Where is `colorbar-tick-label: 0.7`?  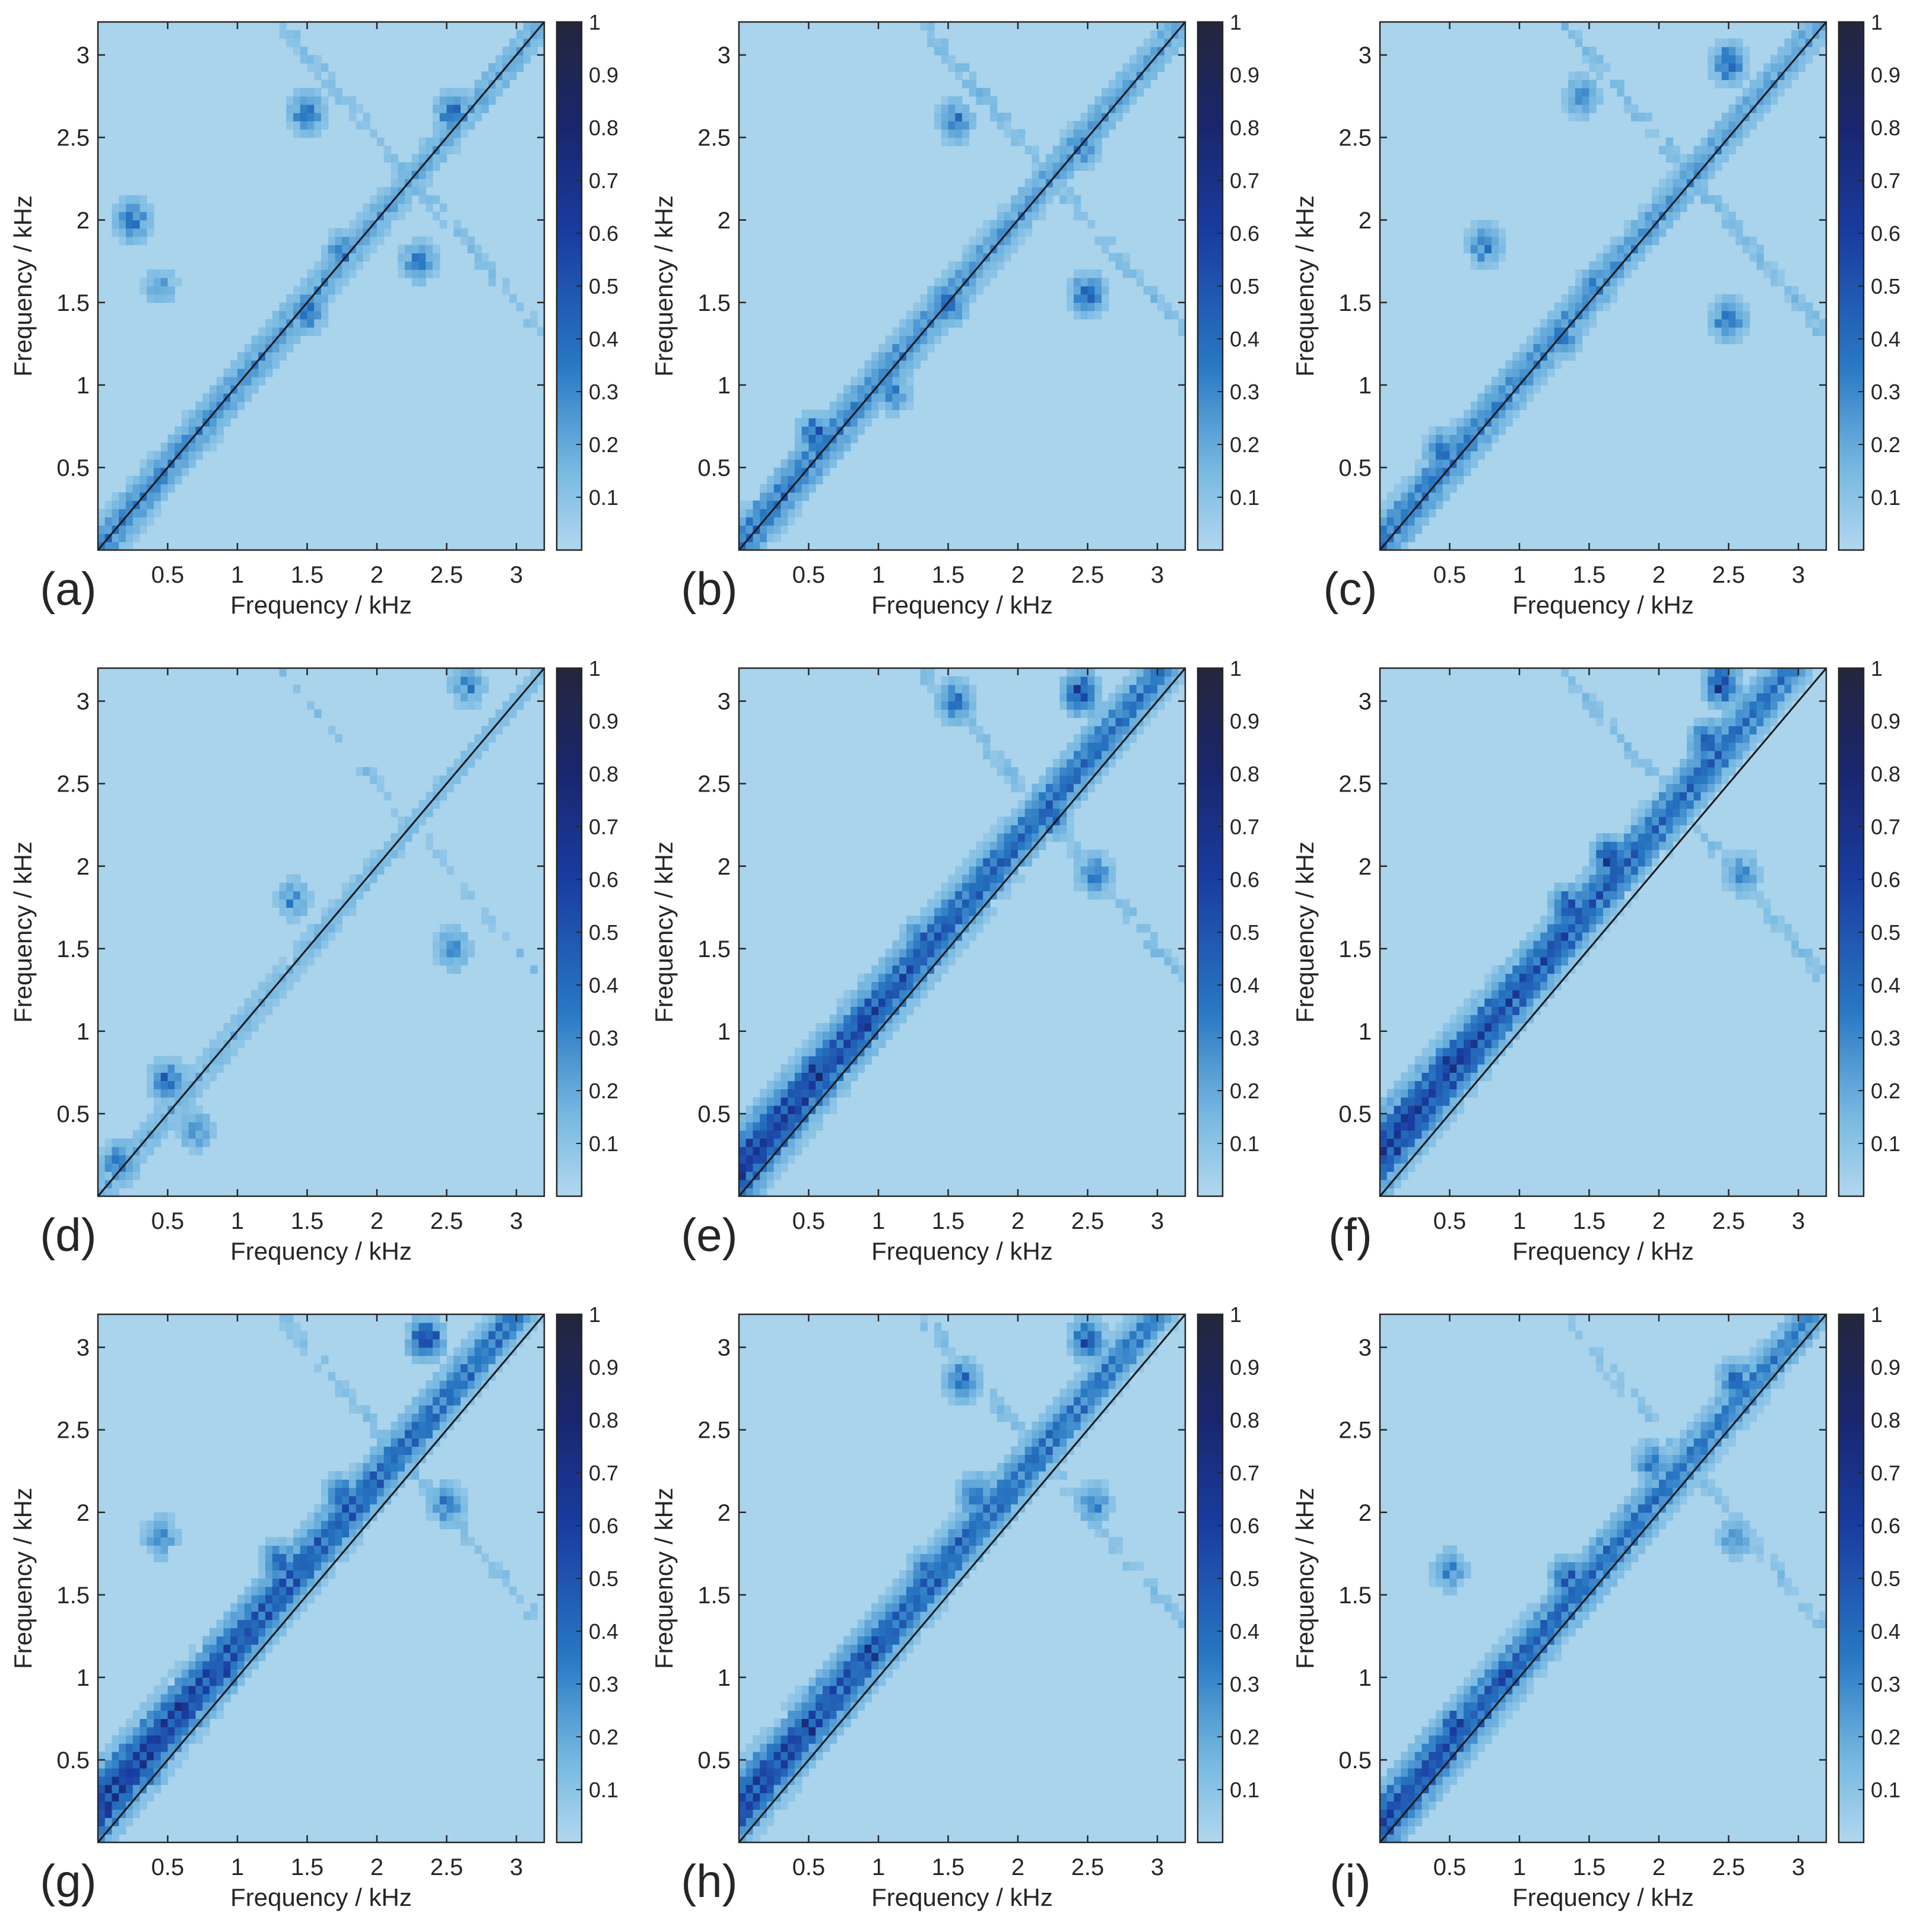 colorbar-tick-label: 0.7 is located at coordinates (603, 827).